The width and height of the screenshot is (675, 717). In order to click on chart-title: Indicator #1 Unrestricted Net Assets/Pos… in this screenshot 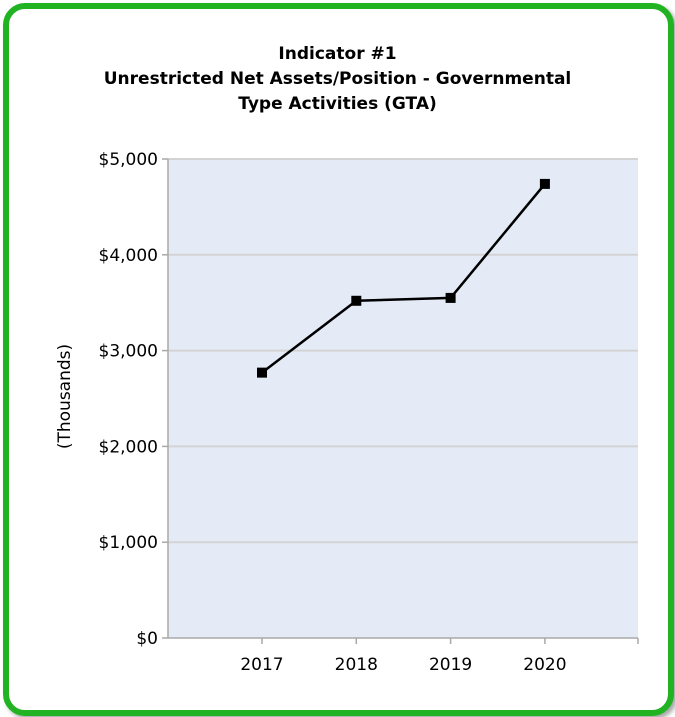, I will do `click(337, 79)`.